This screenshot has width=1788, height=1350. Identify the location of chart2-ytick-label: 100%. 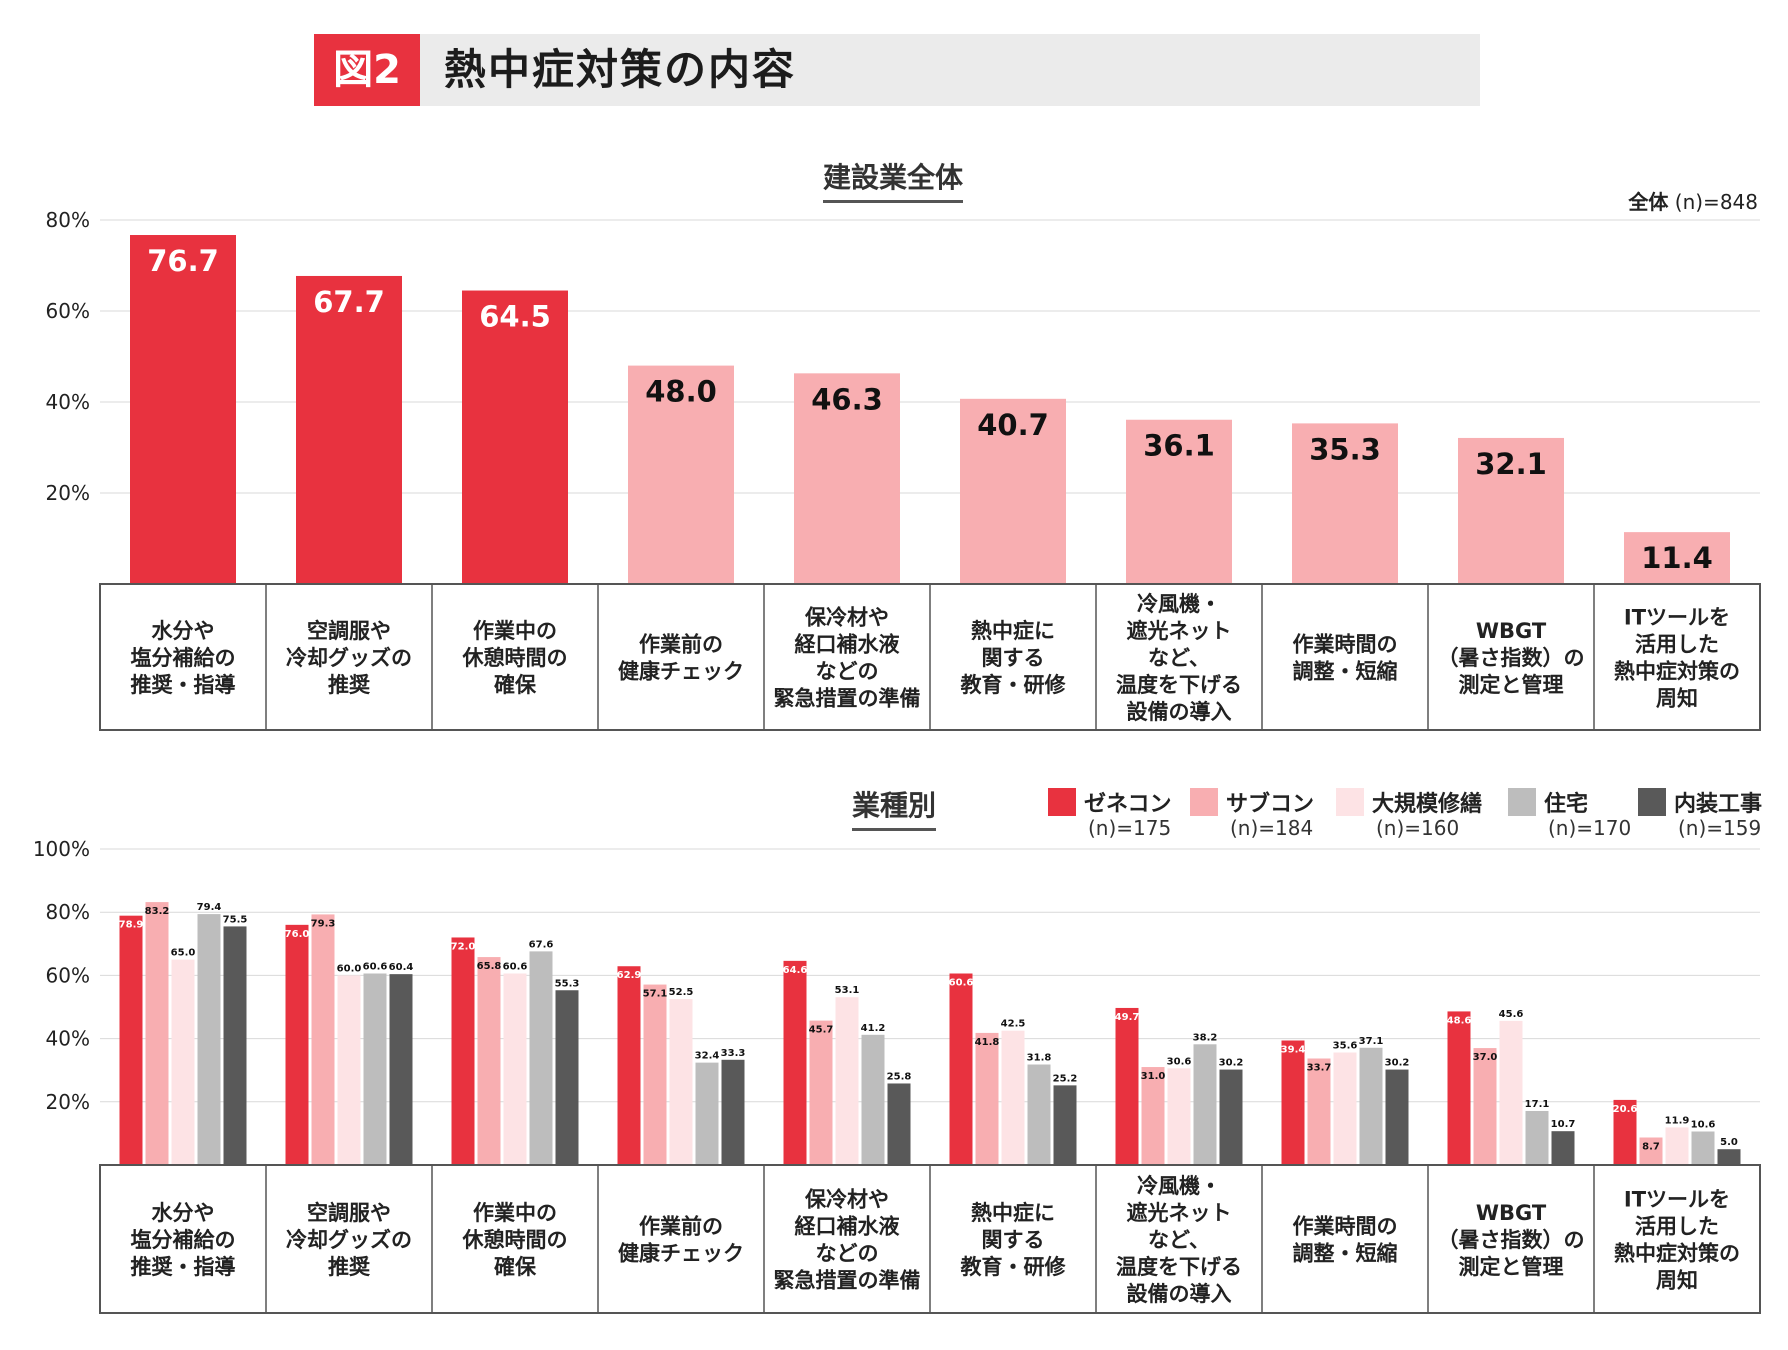
(61, 849).